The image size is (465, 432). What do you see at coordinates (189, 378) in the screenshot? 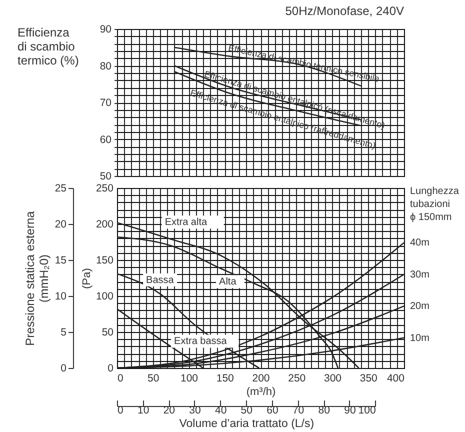
I see `x-tick-label: 100` at bounding box center [189, 378].